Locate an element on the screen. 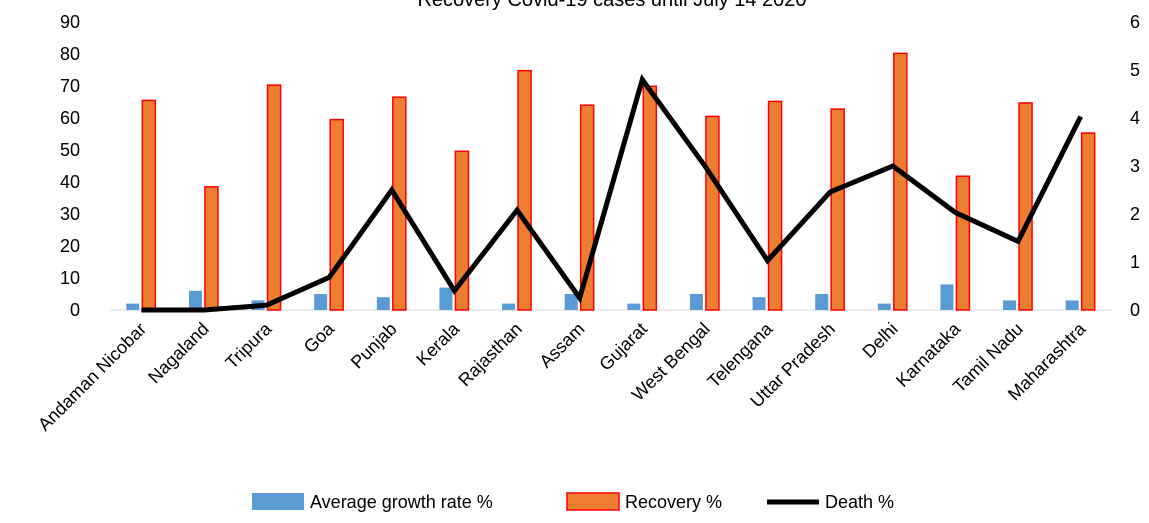 The image size is (1149, 523). right-tick-label: 6 is located at coordinates (1135, 22).